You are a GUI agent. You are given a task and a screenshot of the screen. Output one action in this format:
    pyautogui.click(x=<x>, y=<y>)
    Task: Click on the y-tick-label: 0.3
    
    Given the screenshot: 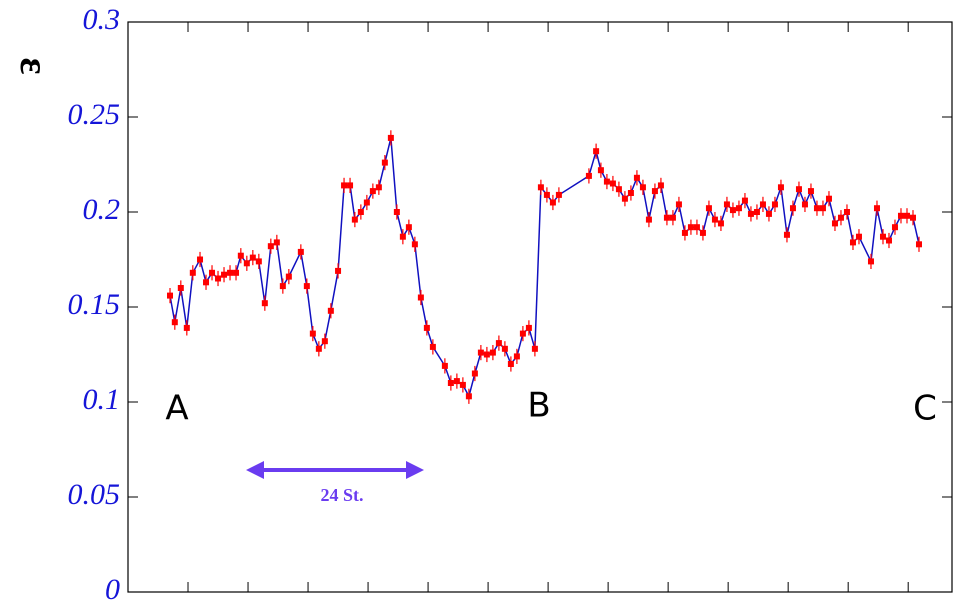 What is the action you would take?
    pyautogui.click(x=102, y=19)
    